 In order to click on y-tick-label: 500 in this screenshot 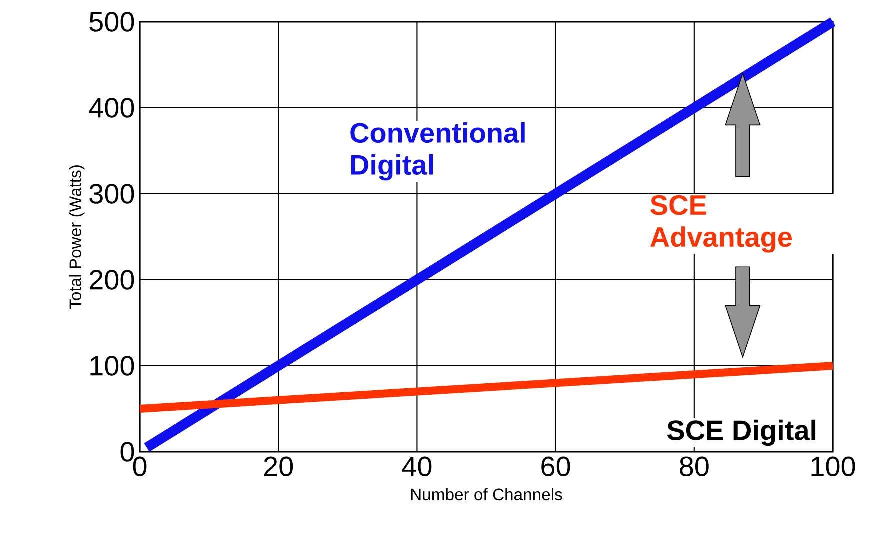, I will do `click(112, 22)`.